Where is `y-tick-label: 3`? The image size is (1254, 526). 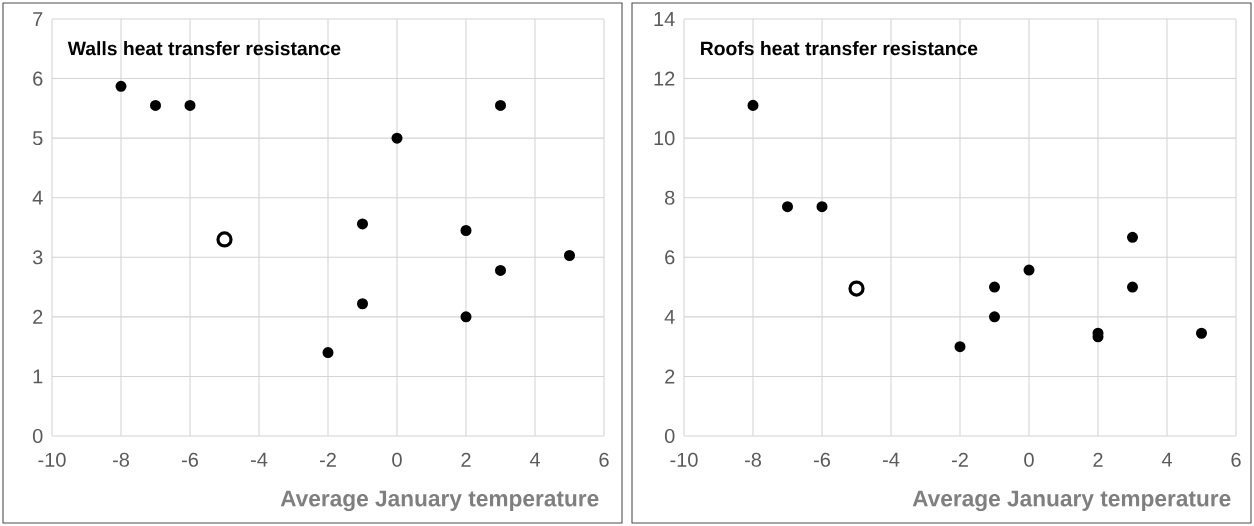 y-tick-label: 3 is located at coordinates (37, 257).